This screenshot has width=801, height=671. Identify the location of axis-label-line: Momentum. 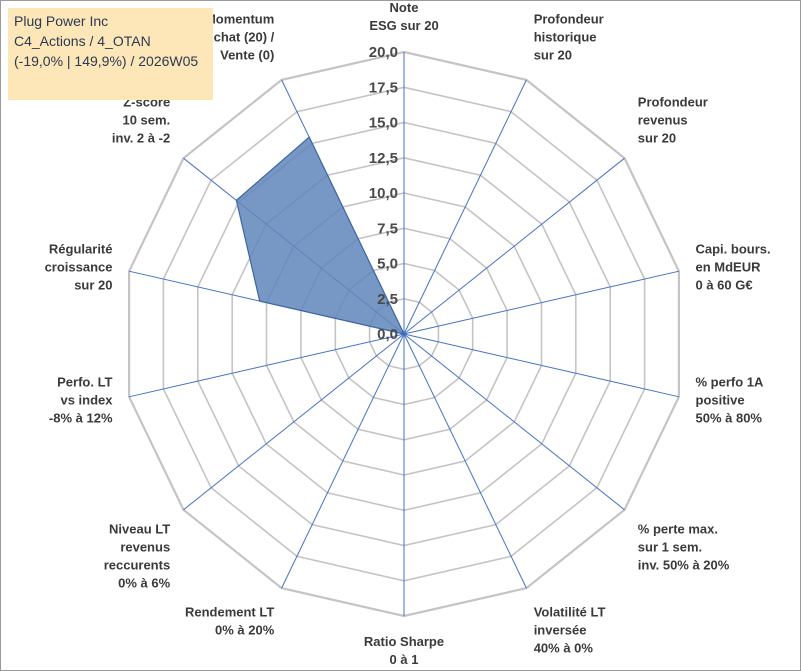
(239, 19).